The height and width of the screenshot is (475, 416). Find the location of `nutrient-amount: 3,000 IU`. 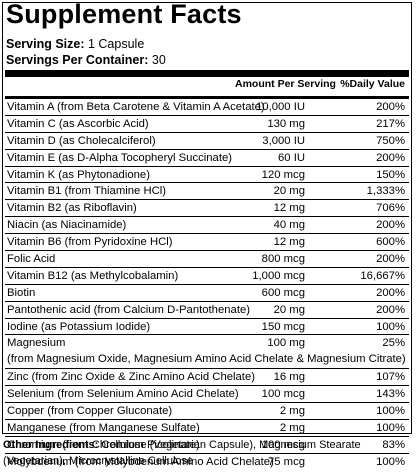

nutrient-amount: 3,000 IU is located at coordinates (283, 140).